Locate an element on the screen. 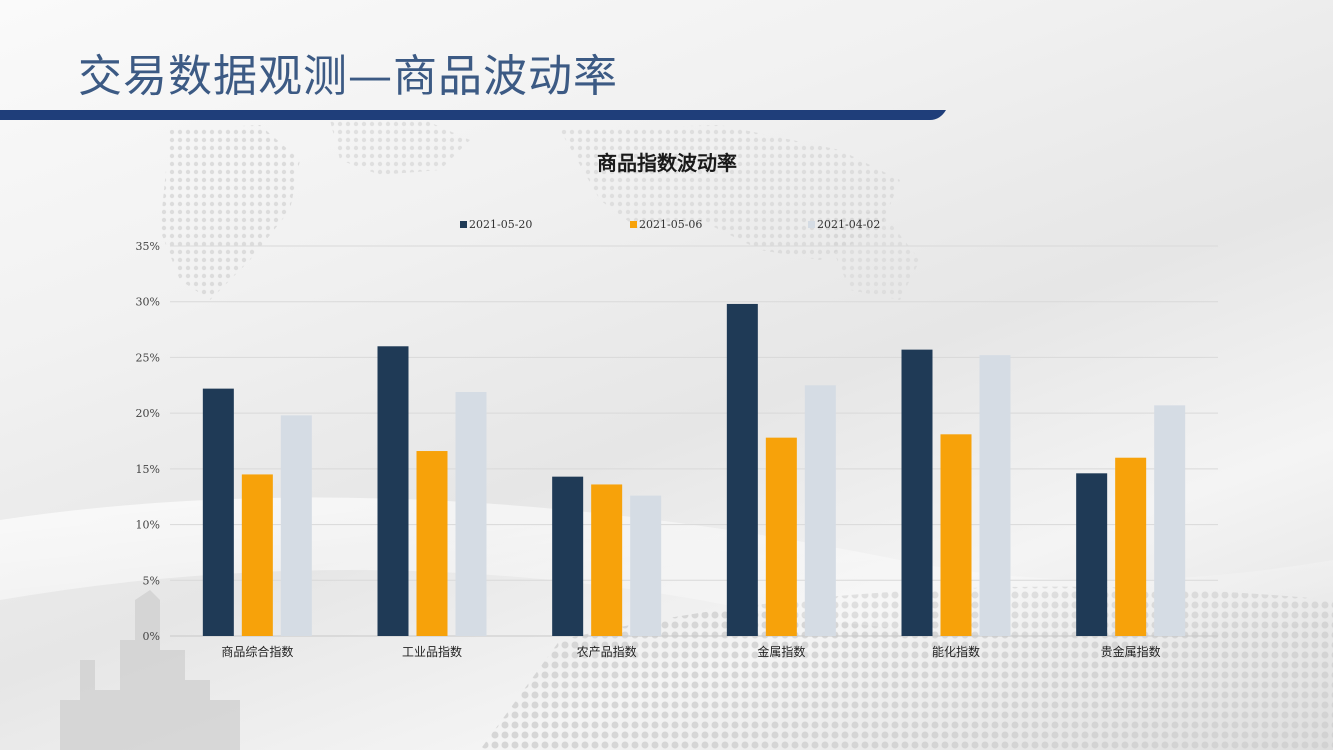 The width and height of the screenshot is (1333, 750). x-category-label: 能化指数 is located at coordinates (956, 651).